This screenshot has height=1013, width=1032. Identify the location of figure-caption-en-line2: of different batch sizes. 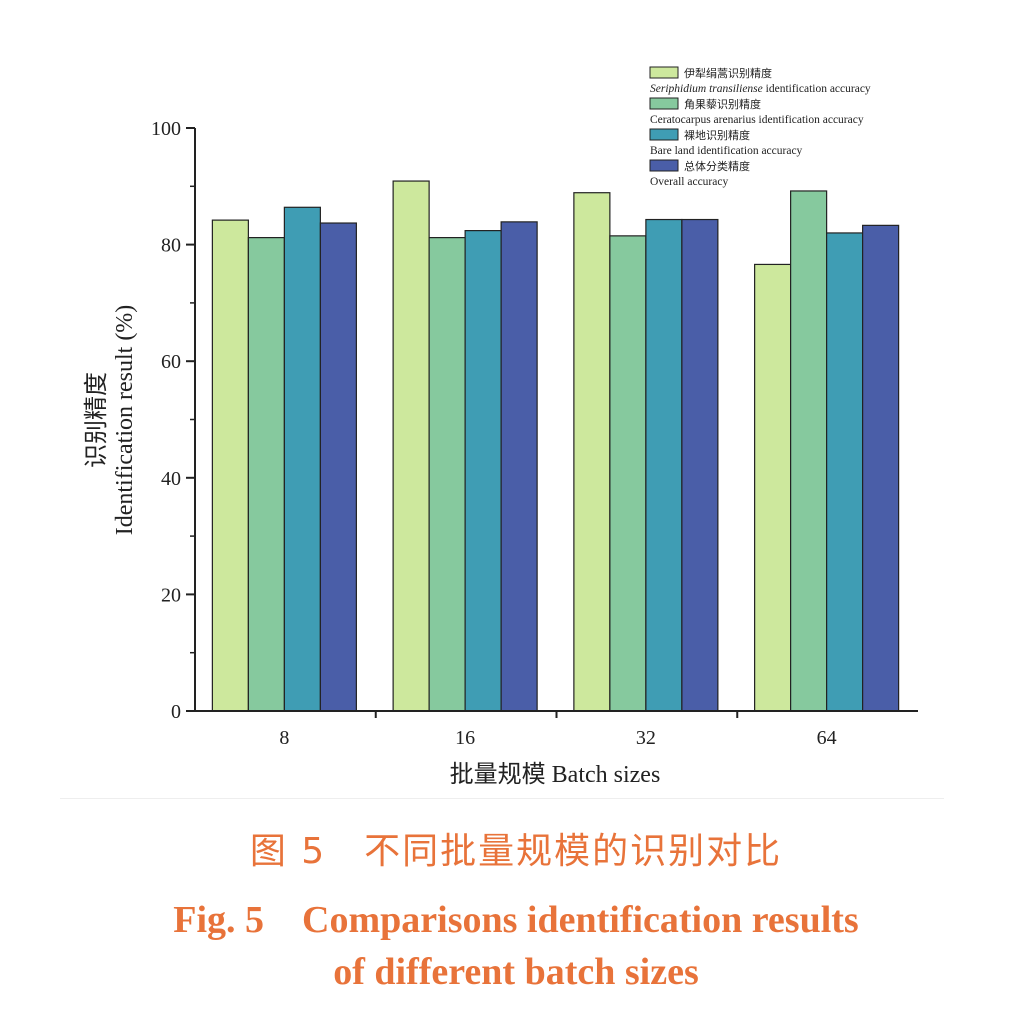
(516, 972).